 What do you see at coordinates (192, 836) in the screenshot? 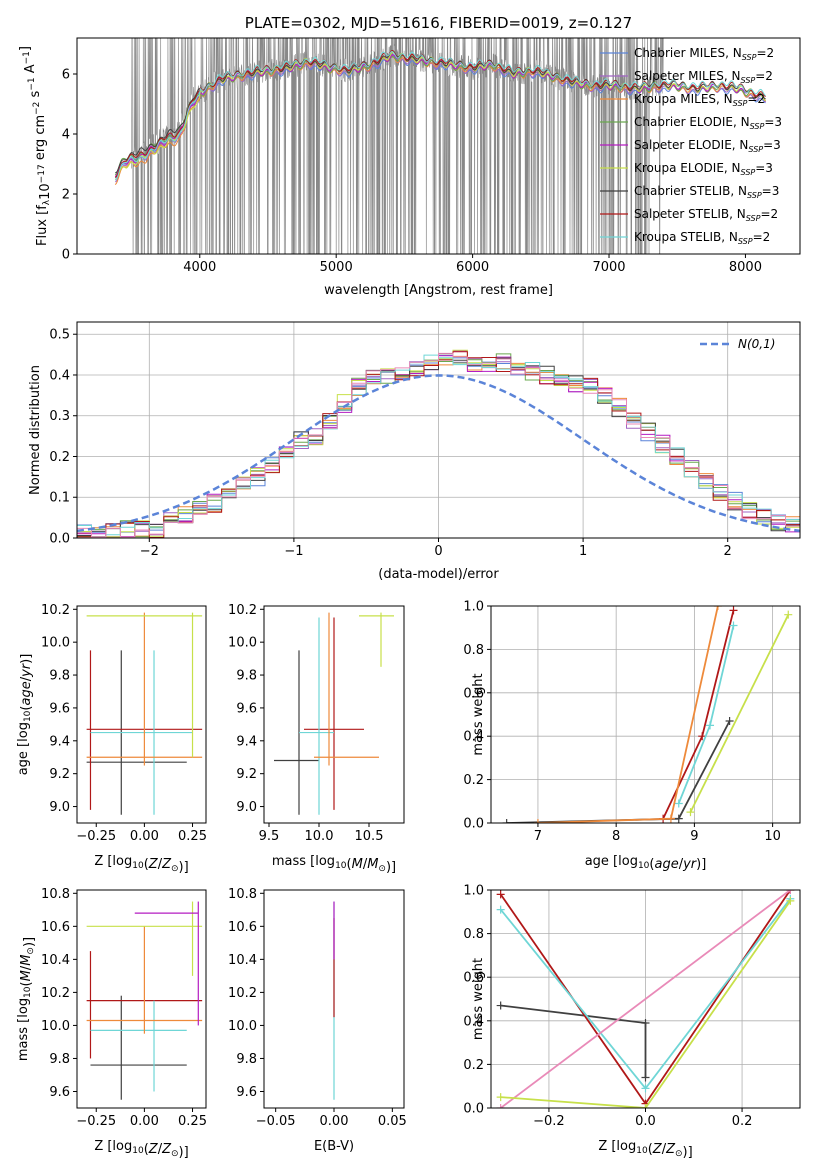
I see `x-tick-label: 0.25` at bounding box center [192, 836].